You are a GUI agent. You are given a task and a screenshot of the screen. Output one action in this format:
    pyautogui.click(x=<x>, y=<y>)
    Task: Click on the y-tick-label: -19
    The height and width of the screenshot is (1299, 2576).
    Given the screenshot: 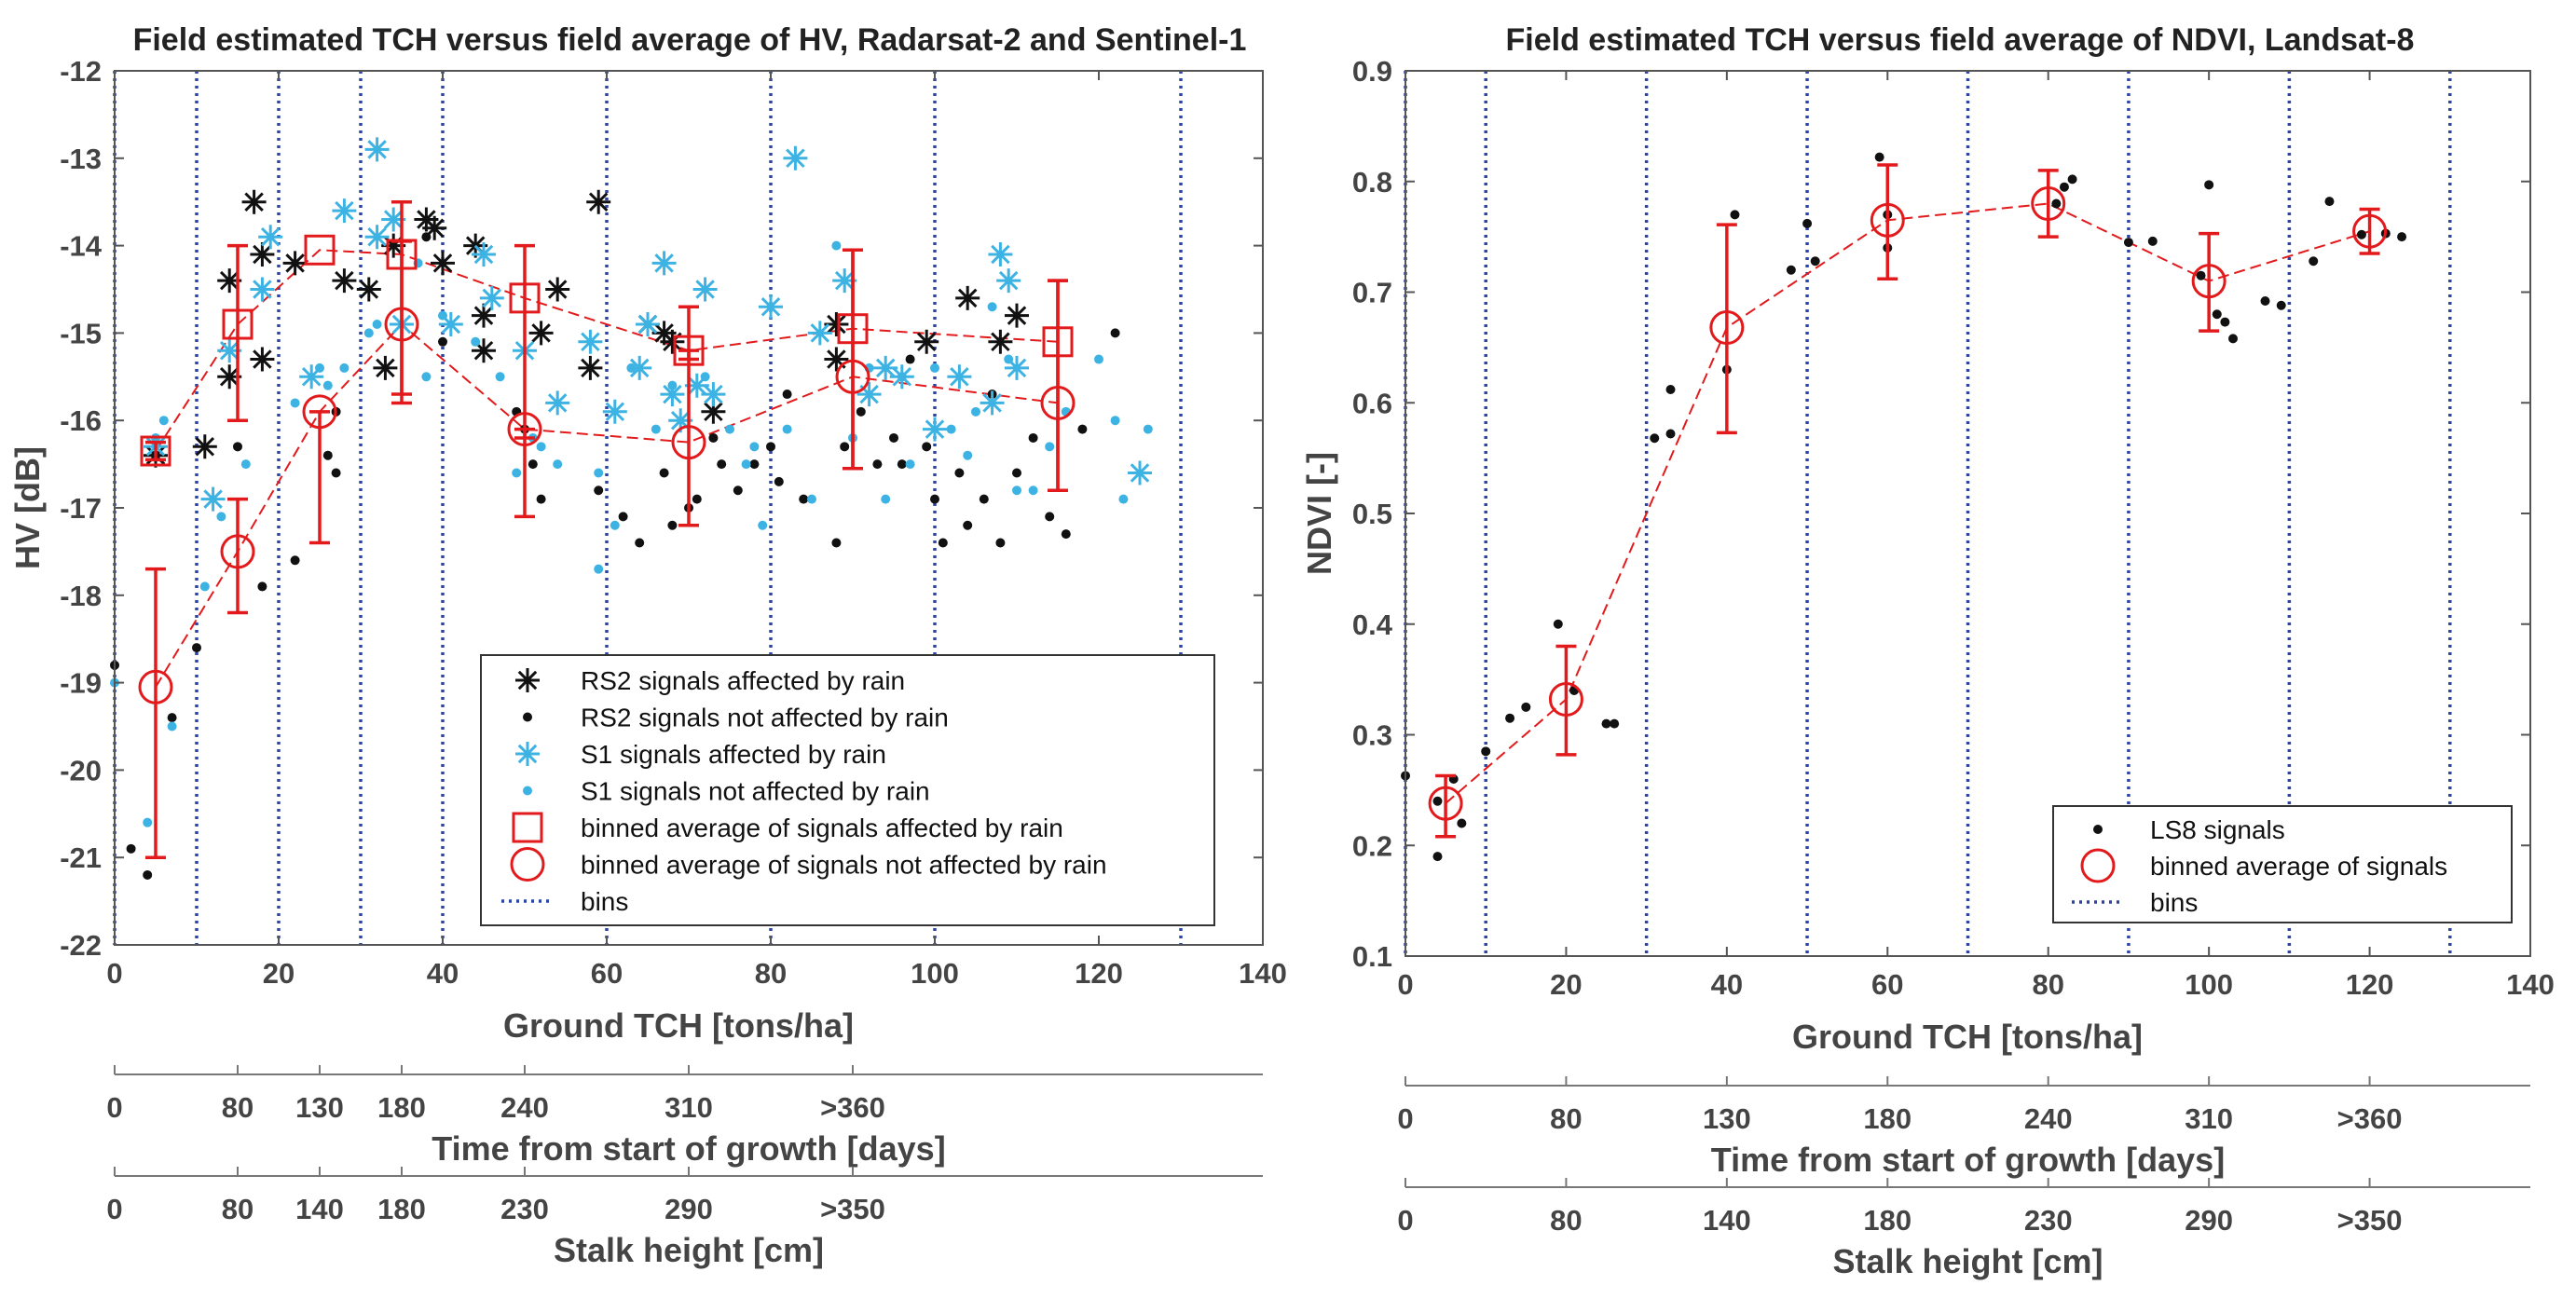 What is the action you would take?
    pyautogui.click(x=81, y=683)
    